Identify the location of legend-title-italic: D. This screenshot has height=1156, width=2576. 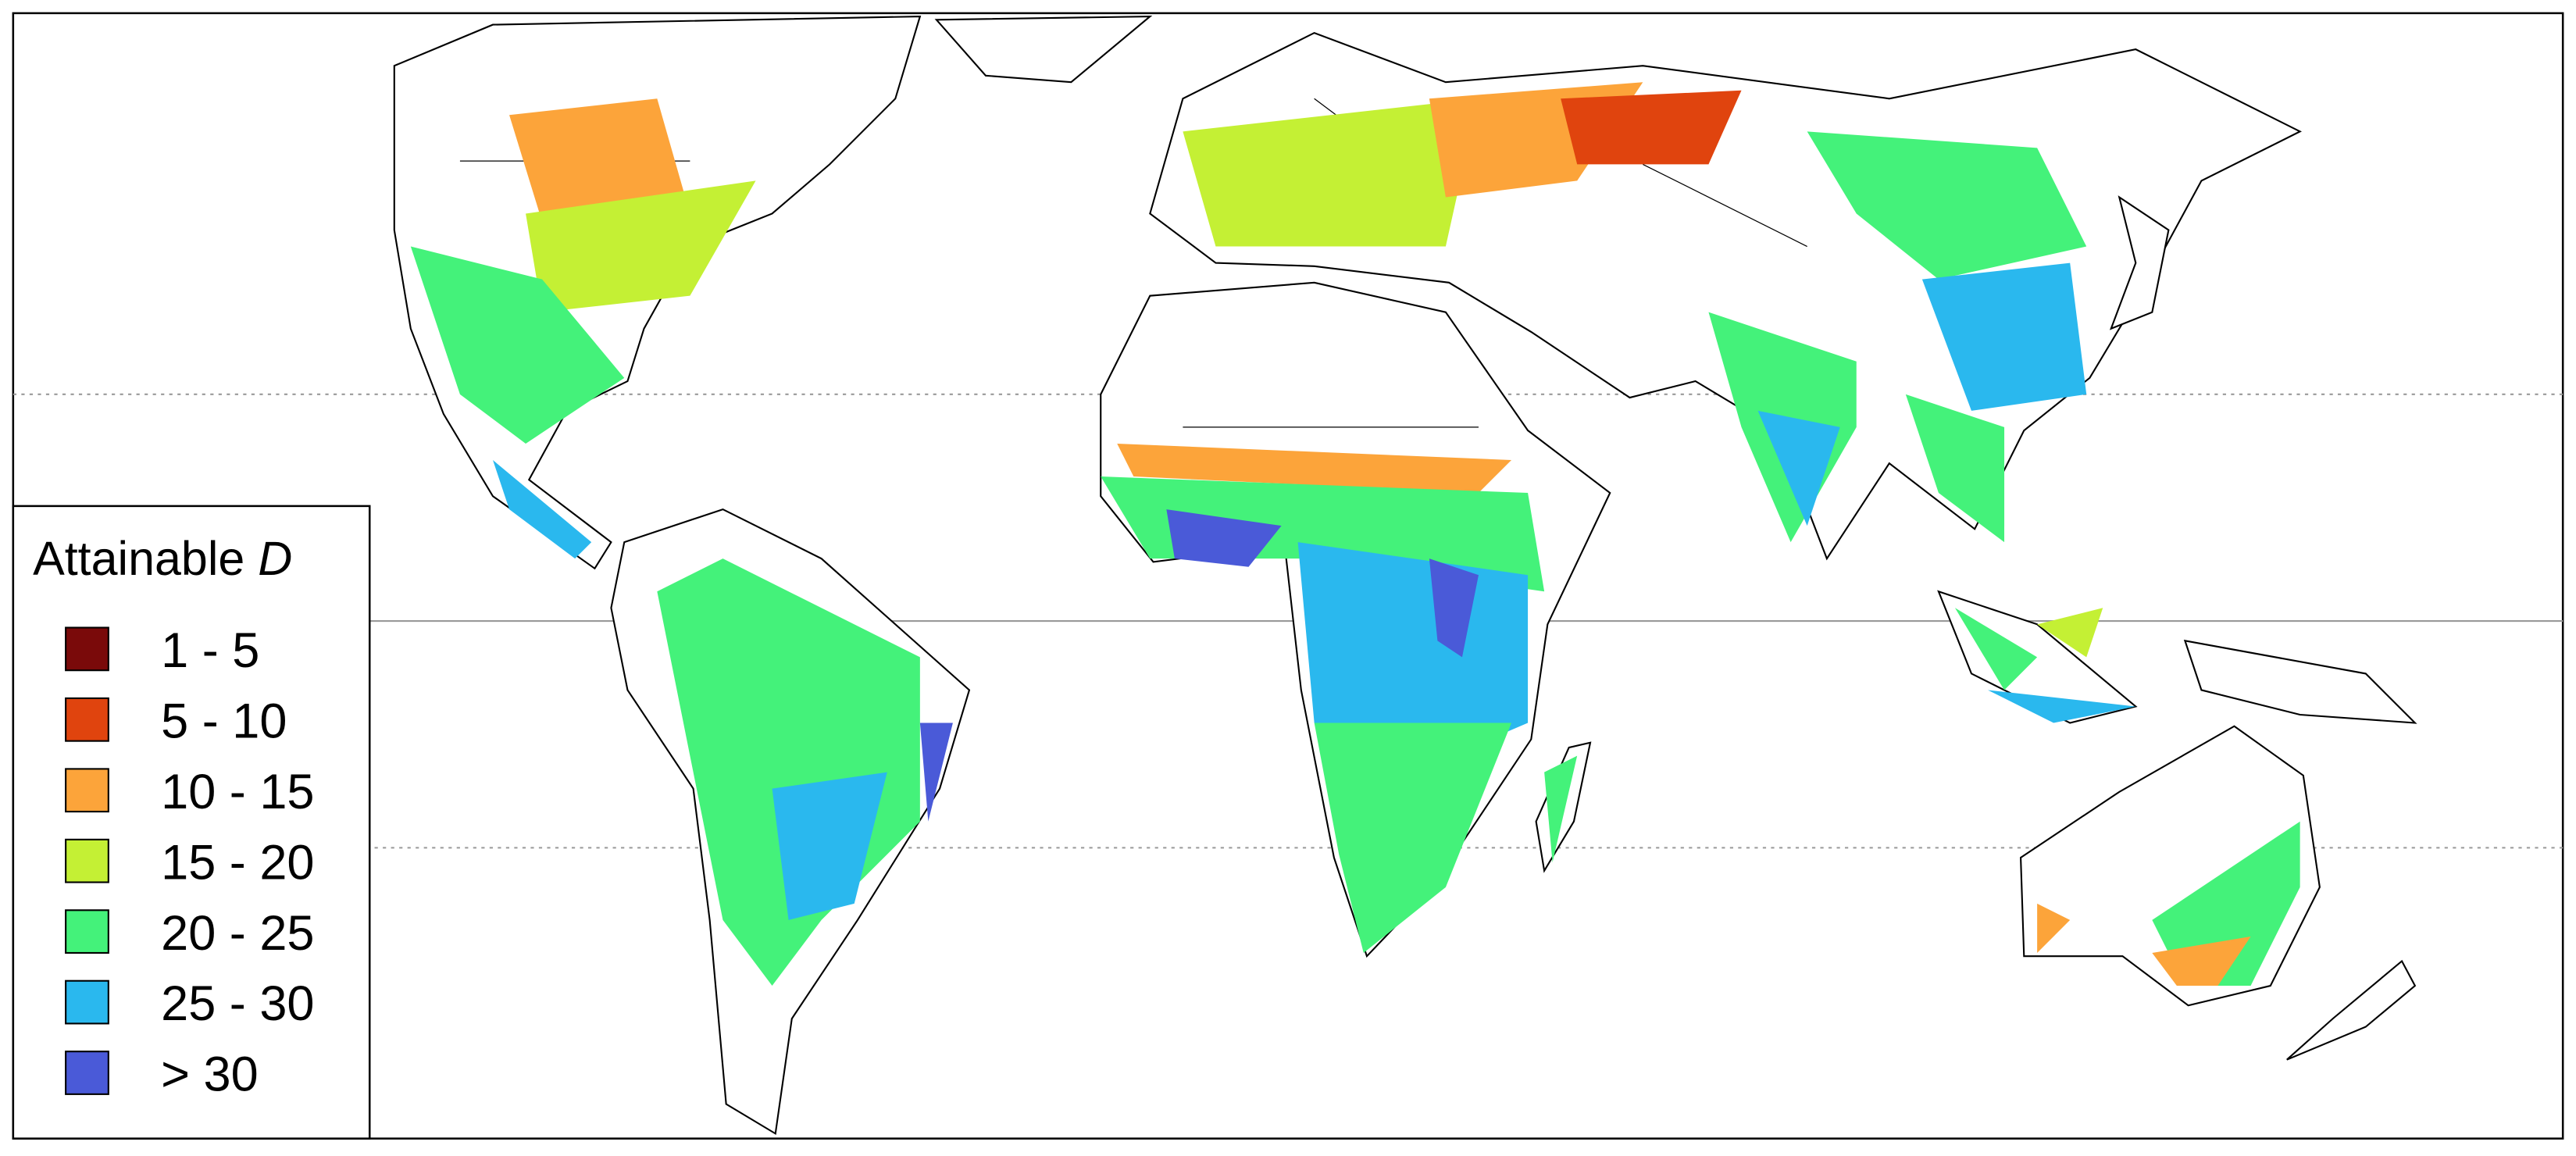
(275, 559).